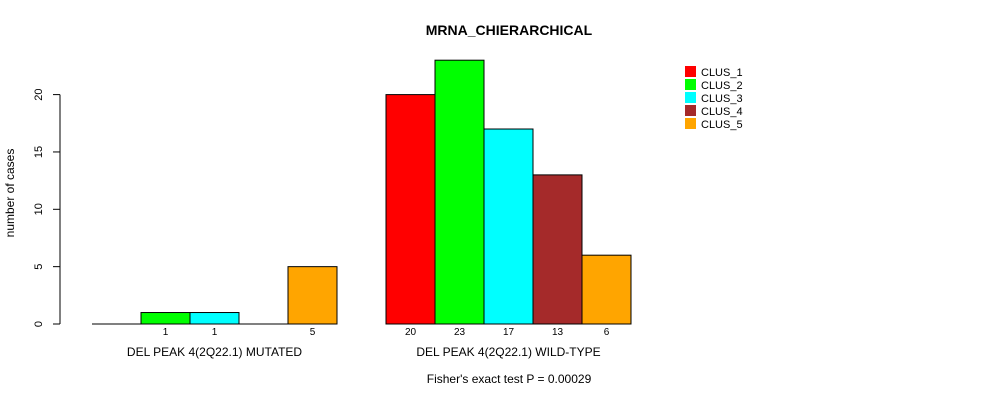 The height and width of the screenshot is (400, 990). Describe the element at coordinates (722, 99) in the screenshot. I see `legend-label: CLUS_3` at that location.